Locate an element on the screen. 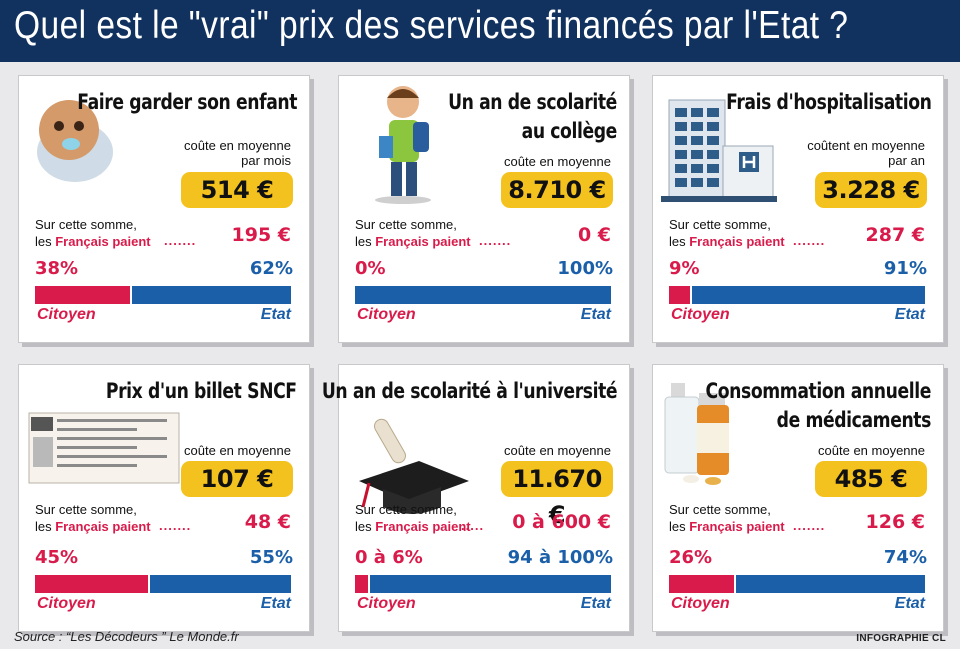 This screenshot has height=649, width=960. card-title: Prix d'un billet SNCF is located at coordinates (201, 391).